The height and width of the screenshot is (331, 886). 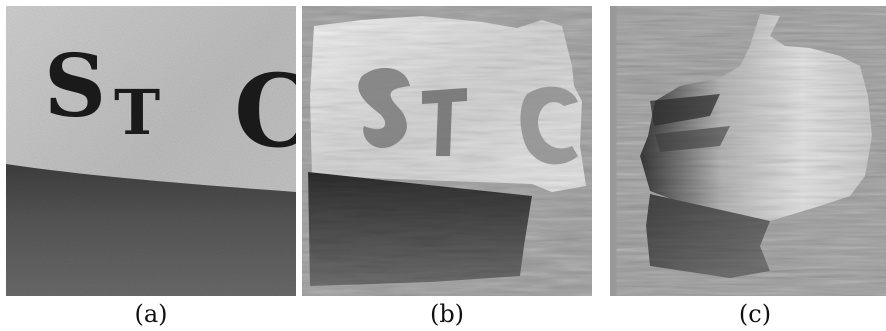 I want to click on caption-b: (b), so click(x=447, y=314).